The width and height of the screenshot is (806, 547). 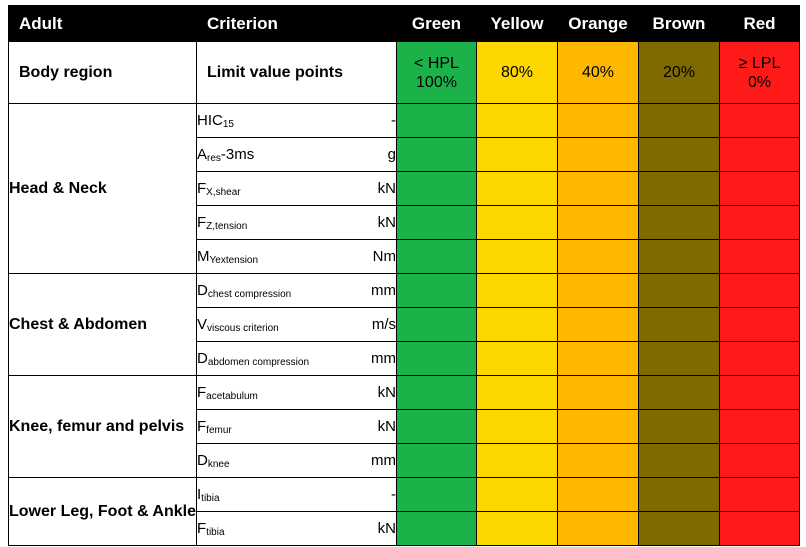 I want to click on limit-red-line1: ≥ LPL, so click(x=759, y=63).